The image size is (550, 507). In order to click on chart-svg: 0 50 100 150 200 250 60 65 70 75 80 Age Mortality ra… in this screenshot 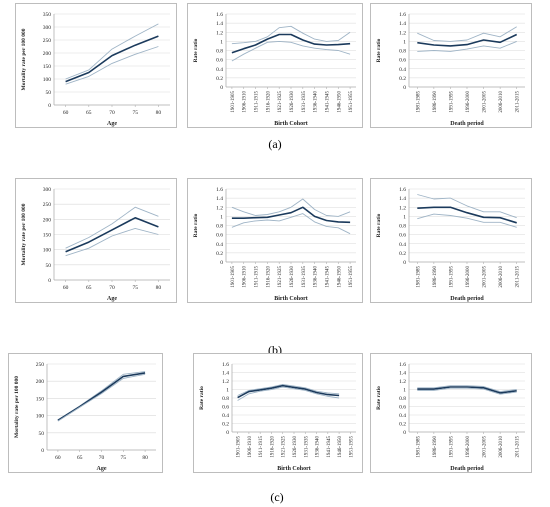, I will do `click(85, 417)`.